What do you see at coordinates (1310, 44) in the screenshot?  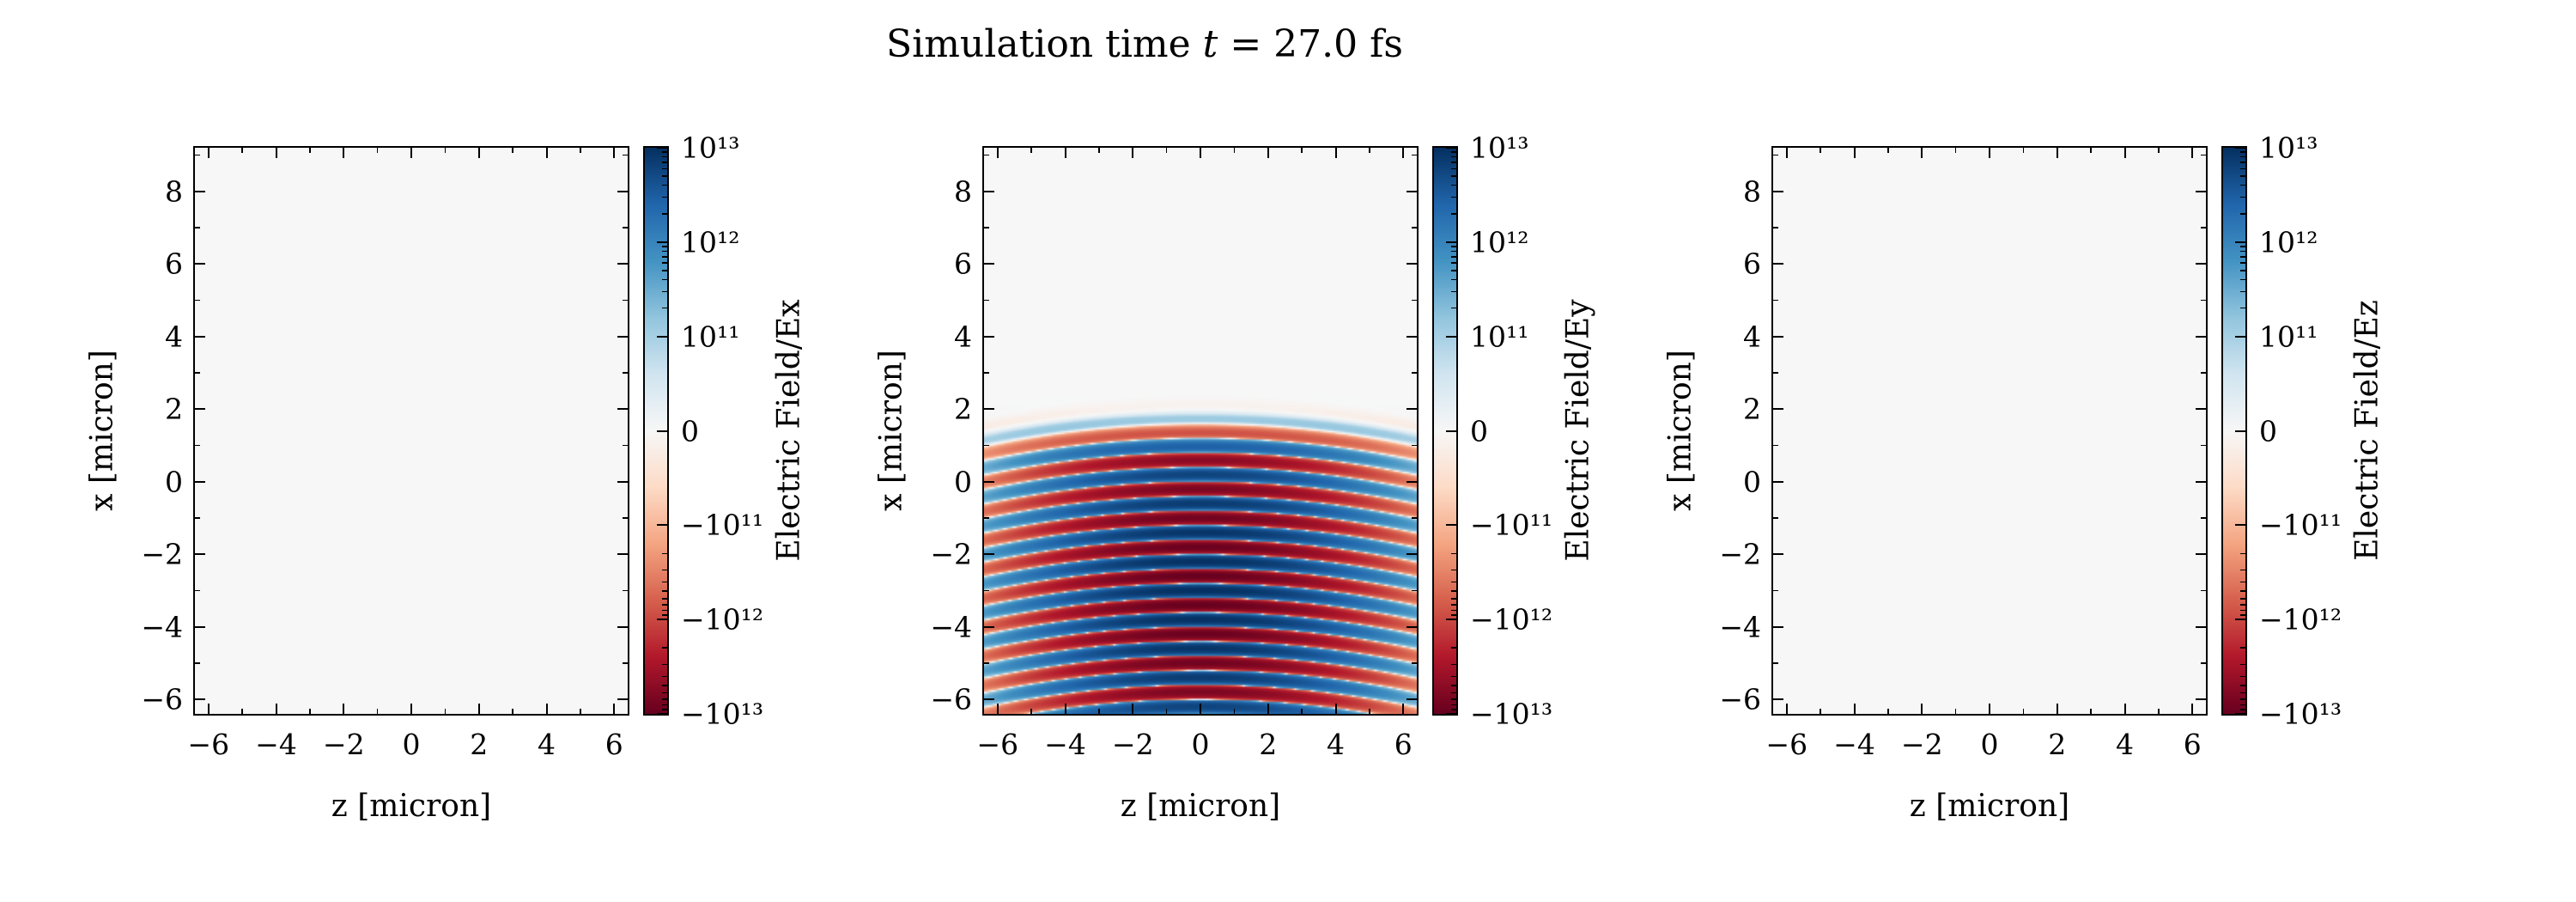 I see `title-suffix: = 27.0 fs` at bounding box center [1310, 44].